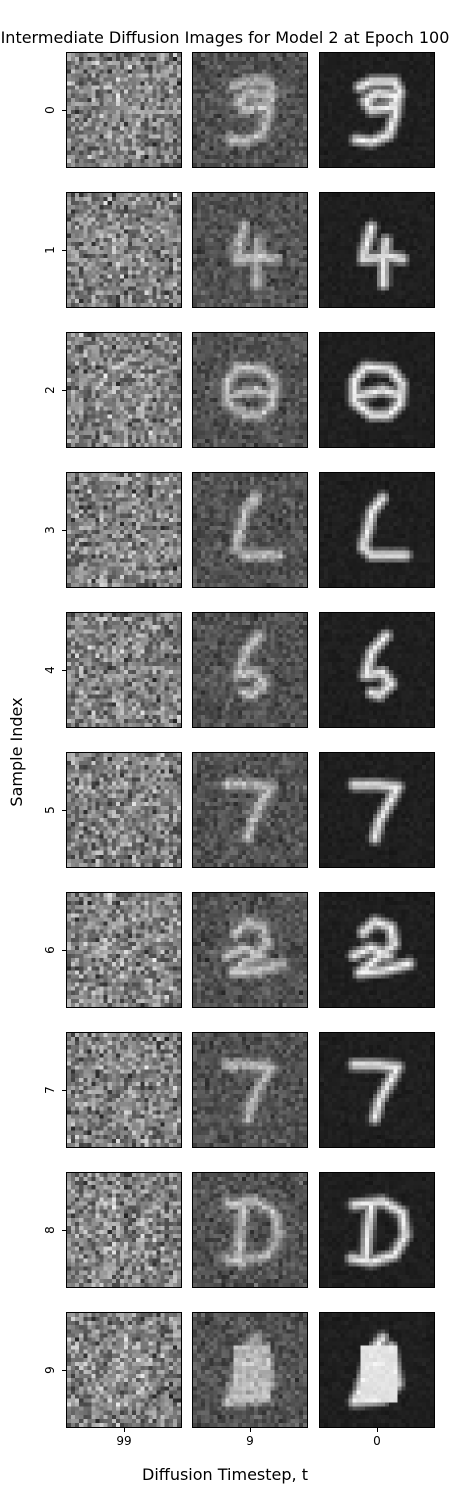  I want to click on row-tick-label: 4, so click(50, 670).